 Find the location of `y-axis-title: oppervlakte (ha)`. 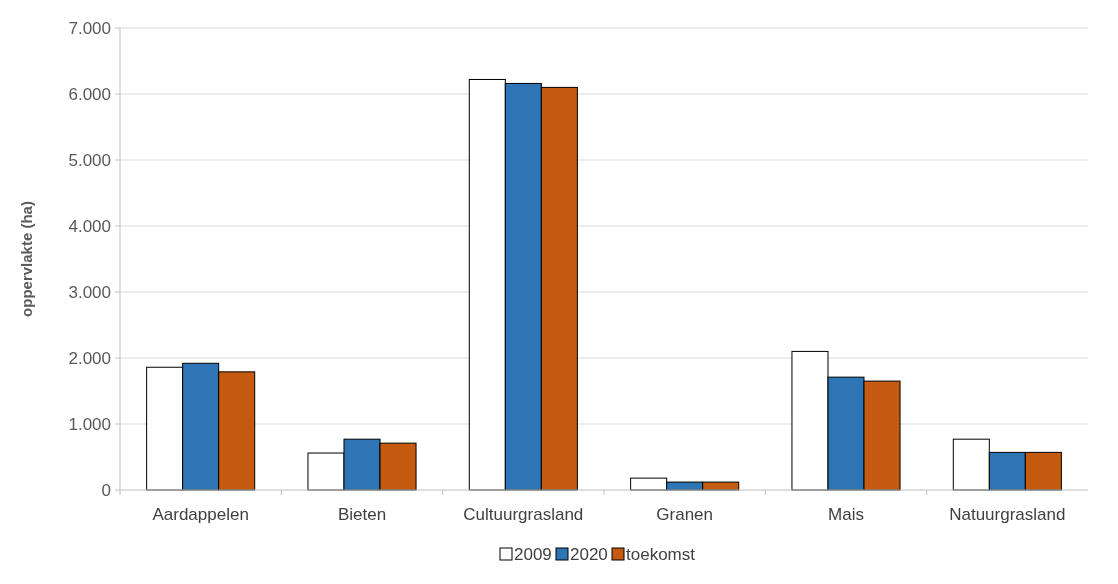

y-axis-title: oppervlakte (ha) is located at coordinates (26, 259).